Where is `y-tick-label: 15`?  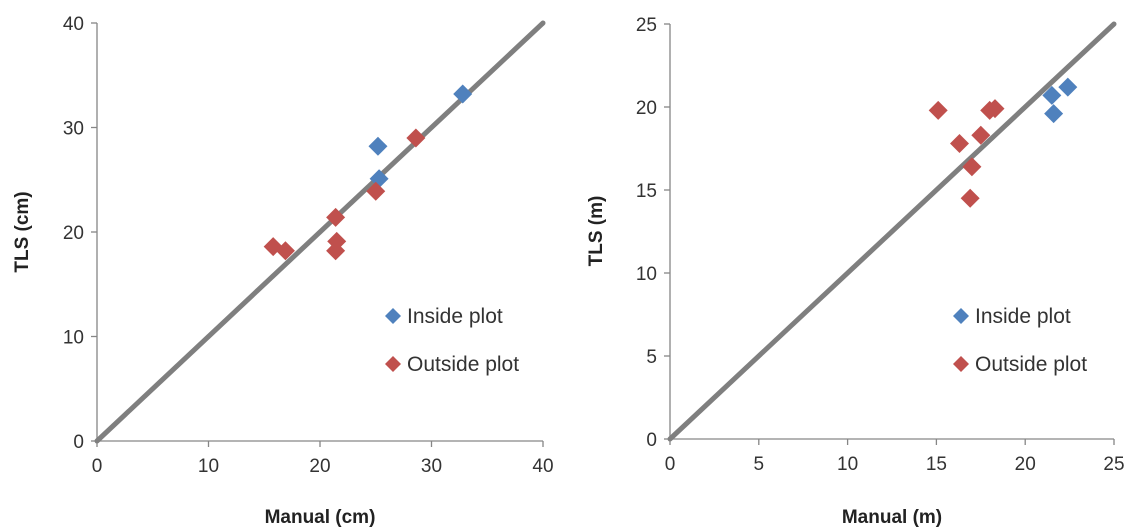 y-tick-label: 15 is located at coordinates (646, 191).